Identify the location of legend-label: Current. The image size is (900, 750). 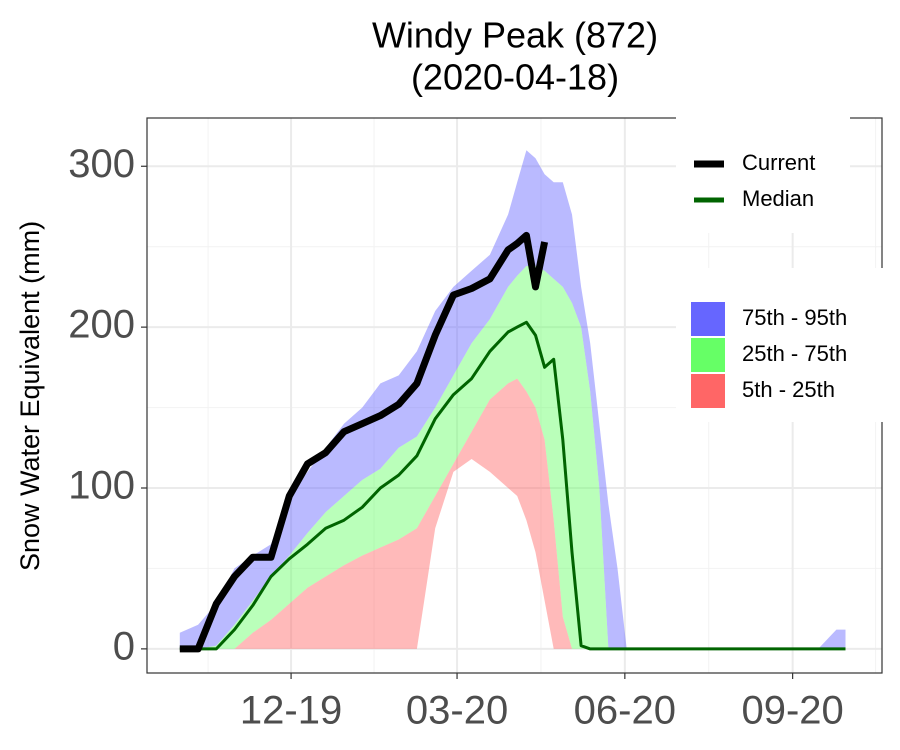
(778, 162).